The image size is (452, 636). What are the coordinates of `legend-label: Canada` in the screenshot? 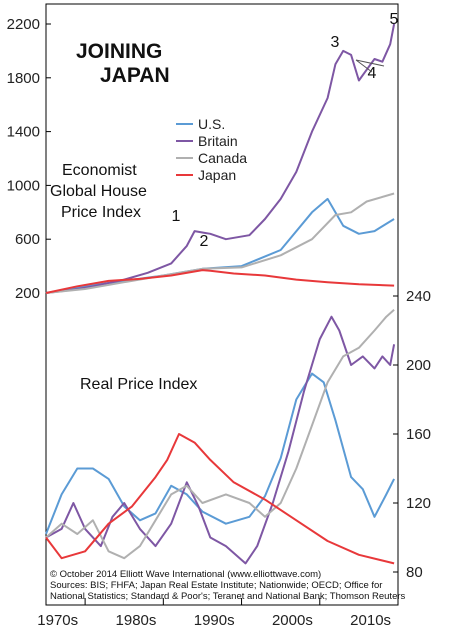 It's located at (222, 158).